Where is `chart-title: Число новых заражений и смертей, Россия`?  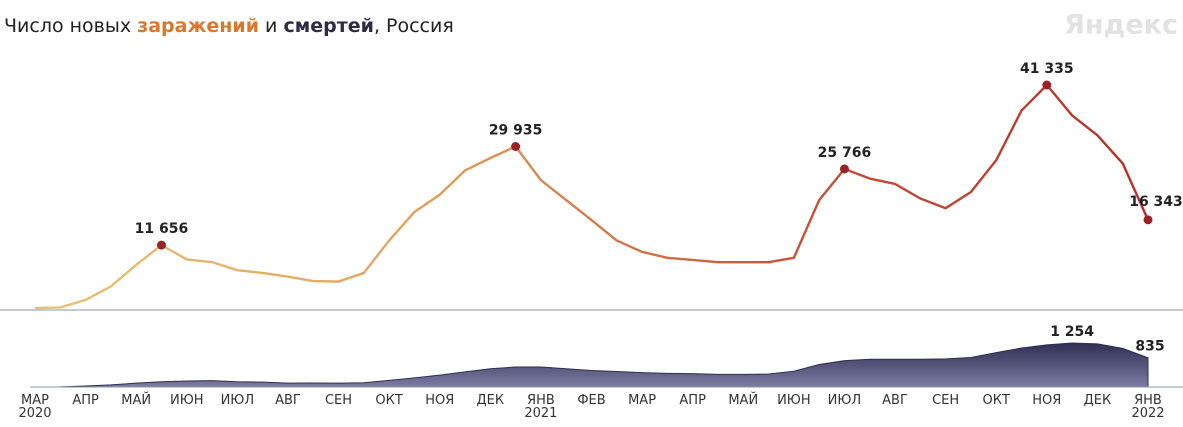 chart-title: Число новых заражений и смертей, Россия is located at coordinates (229, 26).